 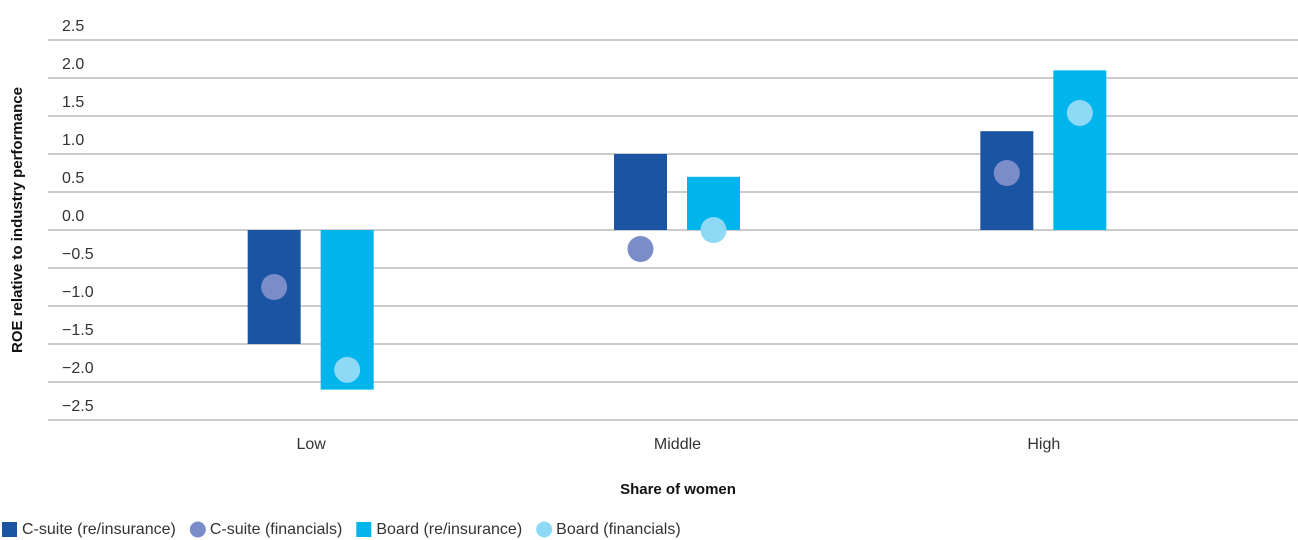 I want to click on y-axis-label: ROE relative to industry performance, so click(x=17, y=220).